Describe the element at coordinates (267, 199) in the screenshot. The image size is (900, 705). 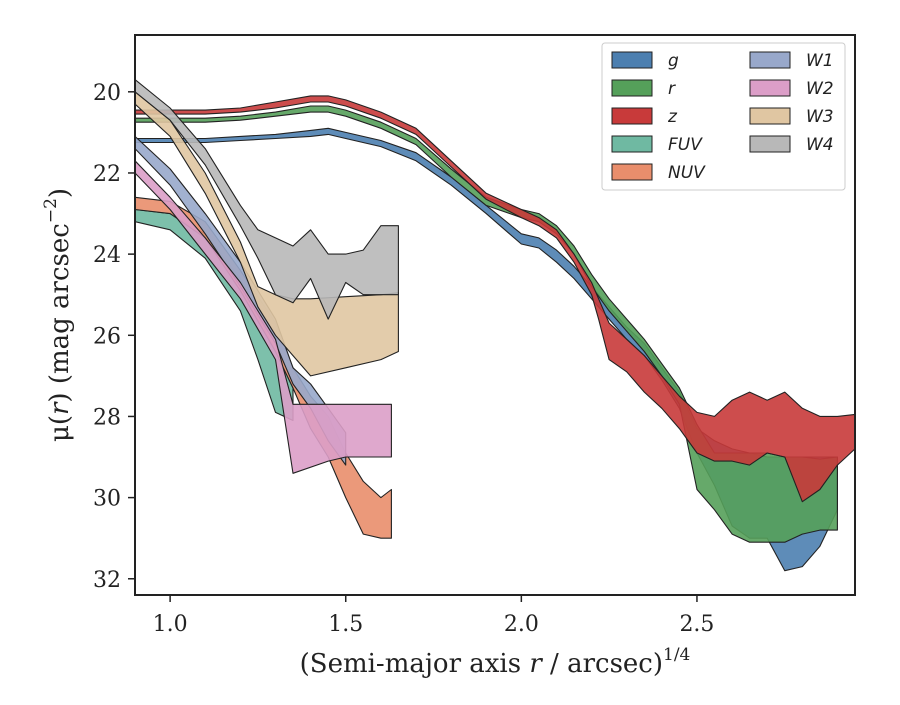
I see `series-band-W4` at that location.